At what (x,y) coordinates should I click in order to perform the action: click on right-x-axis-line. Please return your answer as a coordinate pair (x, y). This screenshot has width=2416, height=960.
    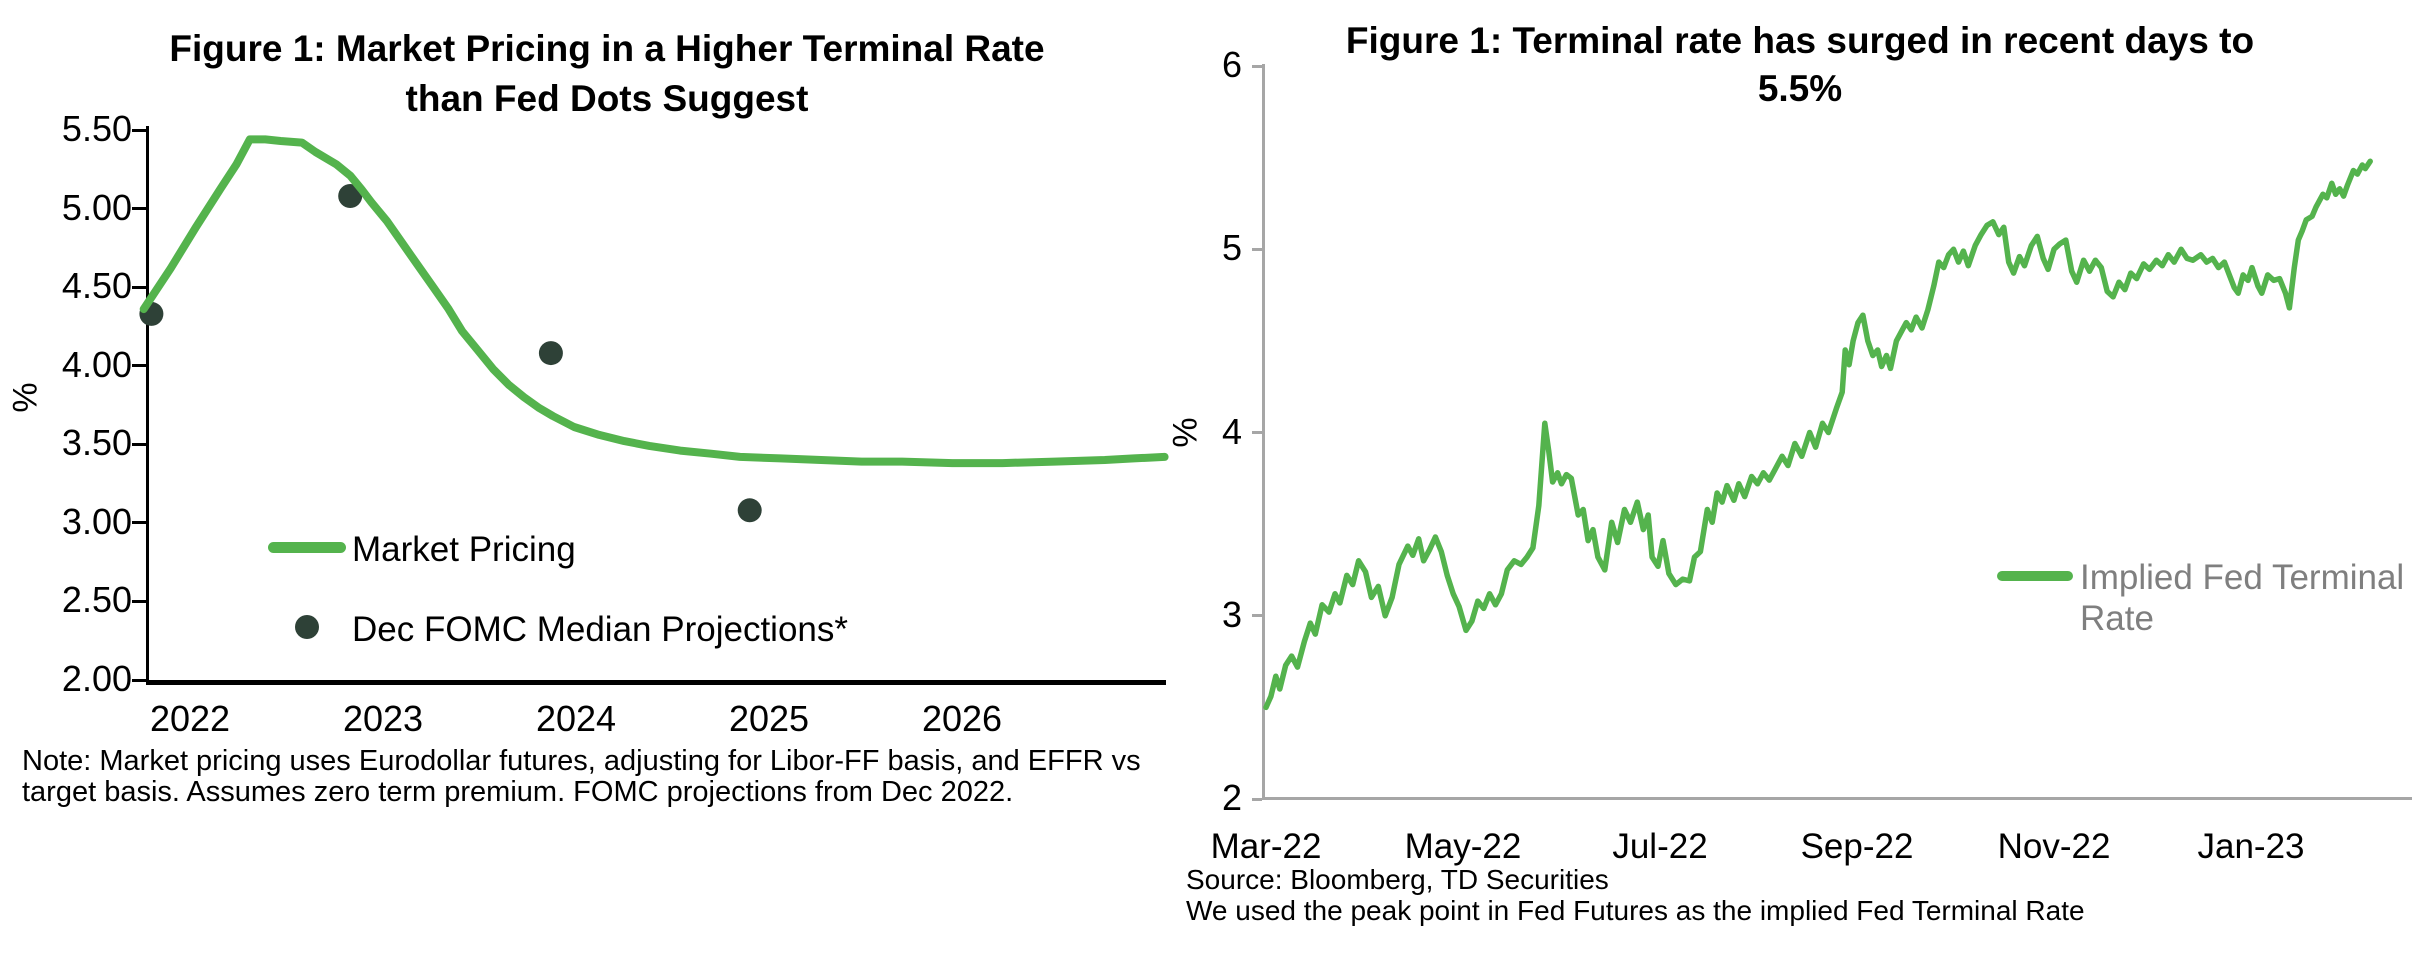
    Looking at the image, I should click on (1837, 798).